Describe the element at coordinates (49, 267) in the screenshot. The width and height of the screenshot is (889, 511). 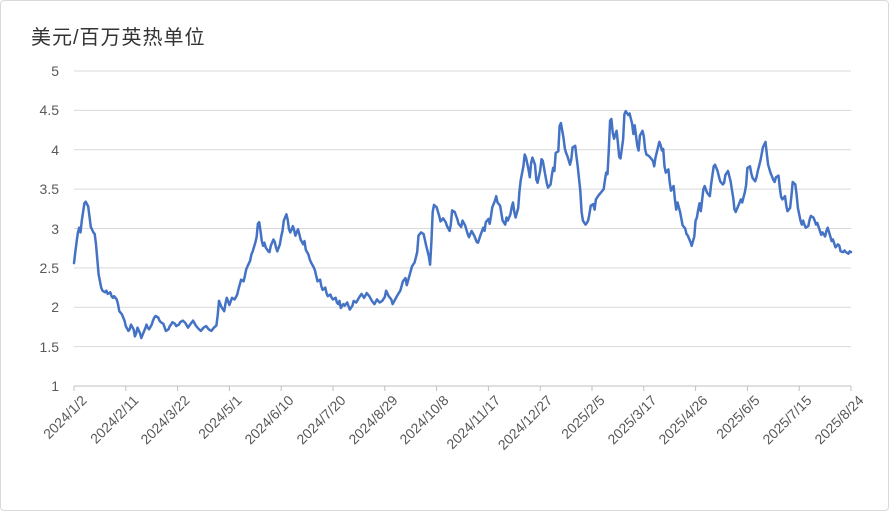
I see `y-axis-label: 2.5` at that location.